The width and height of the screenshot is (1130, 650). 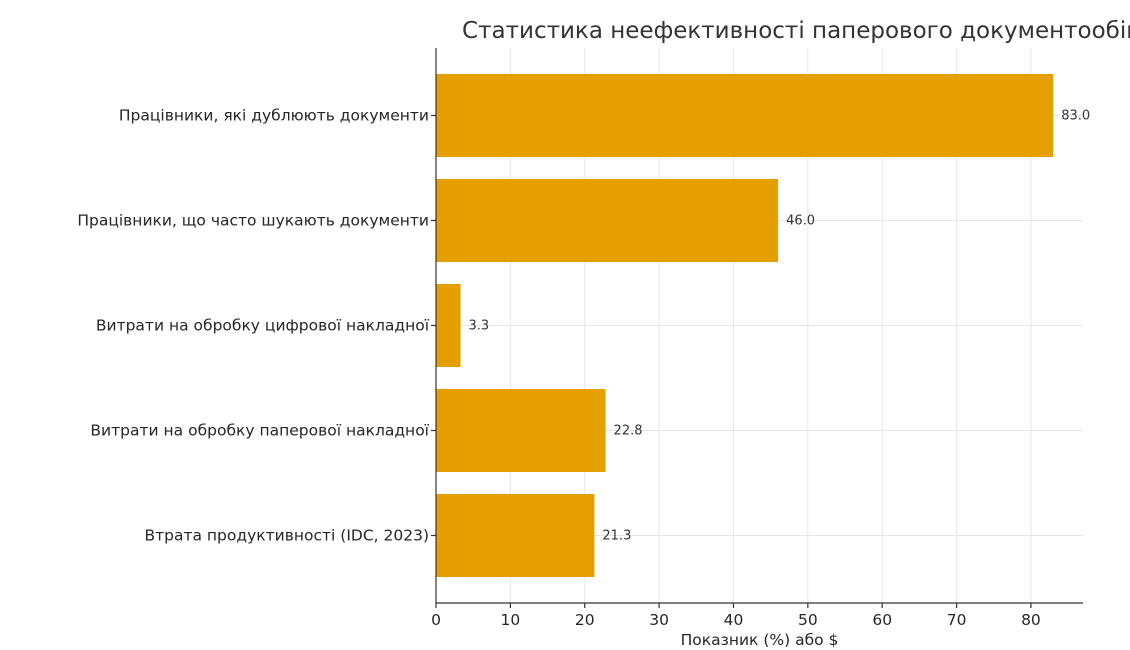 I want to click on x-tick-label: 40, so click(x=734, y=620).